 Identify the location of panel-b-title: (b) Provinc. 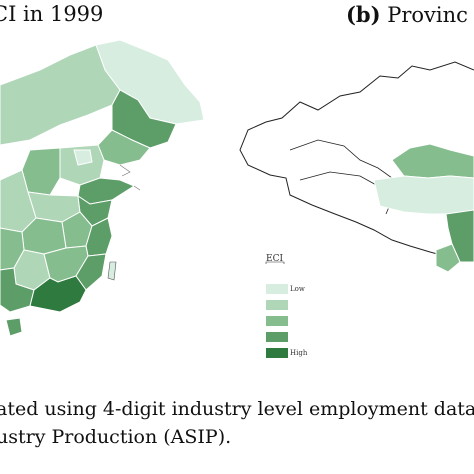
(407, 14).